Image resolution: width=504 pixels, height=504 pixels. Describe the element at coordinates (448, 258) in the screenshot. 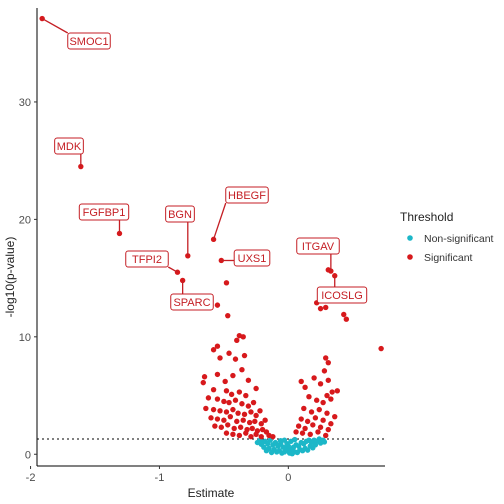

I see `legend-item-label: Significant` at that location.